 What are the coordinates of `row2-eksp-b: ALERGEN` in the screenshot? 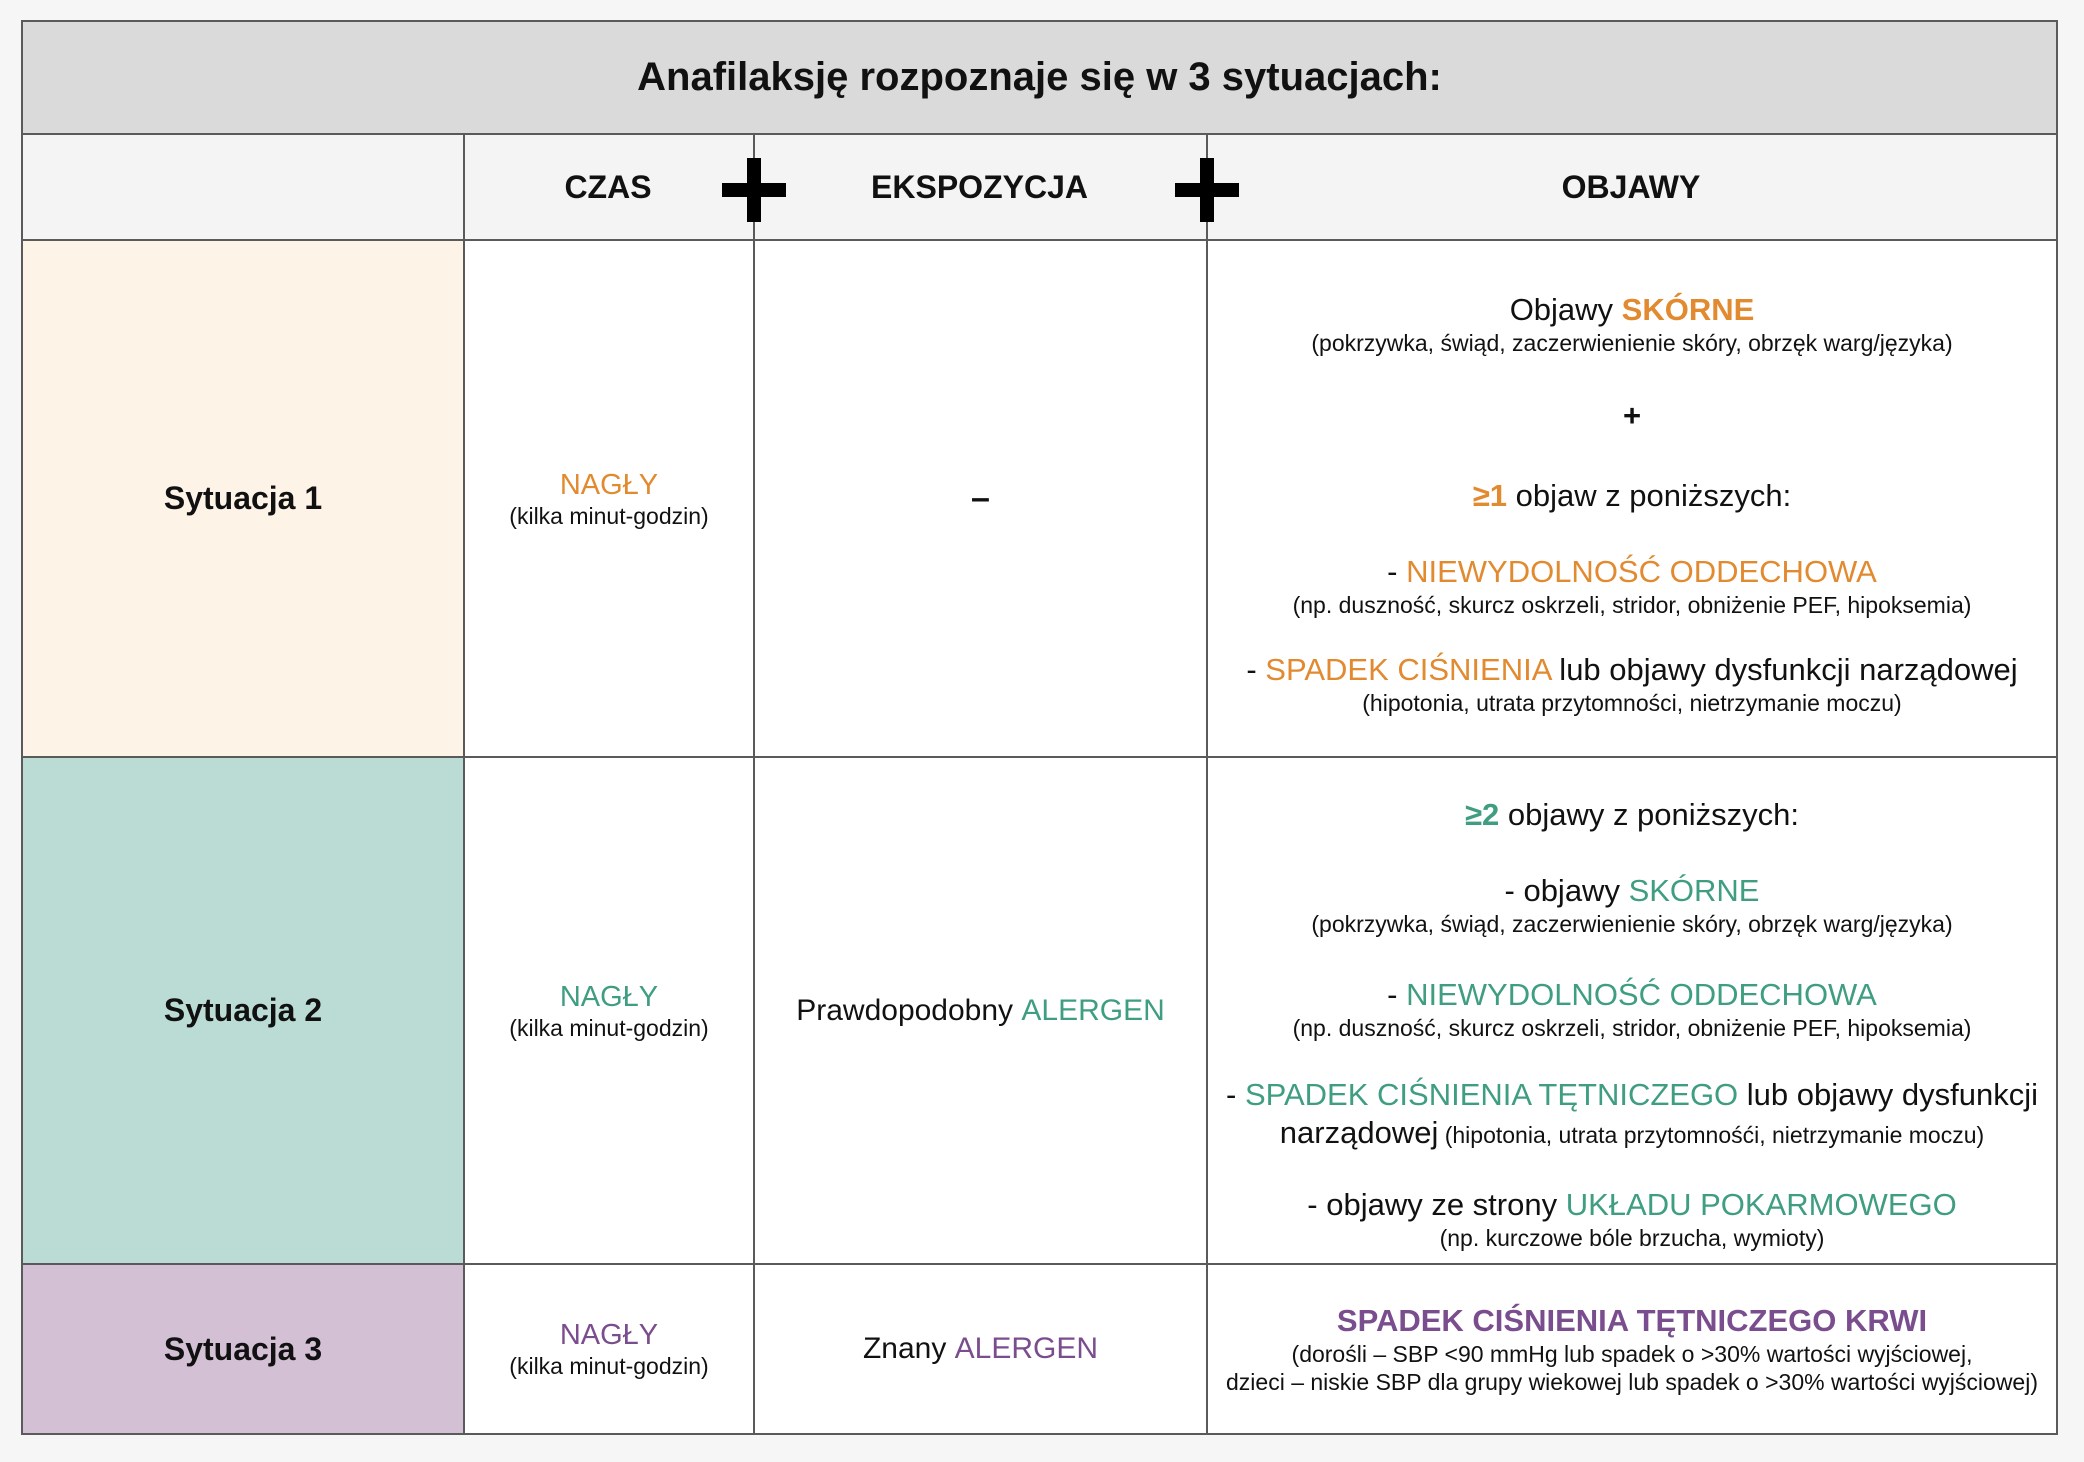 It's located at (1093, 1010).